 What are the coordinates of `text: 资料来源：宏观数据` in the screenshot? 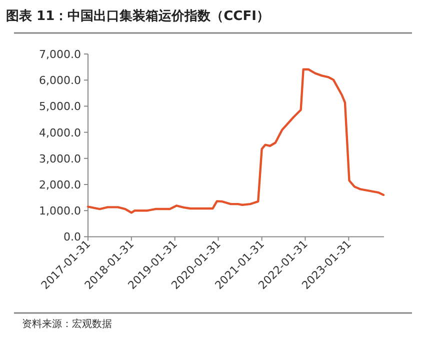 It's located at (67, 324).